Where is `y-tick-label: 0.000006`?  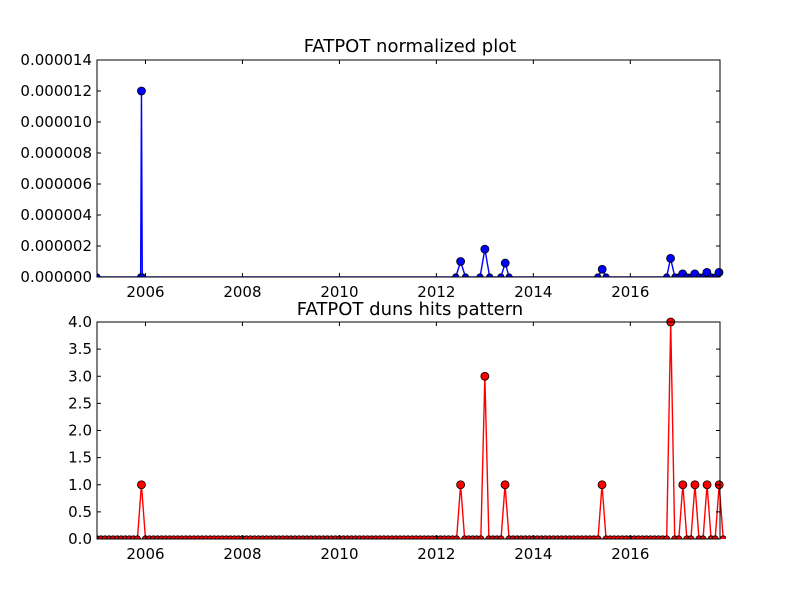 y-tick-label: 0.000006 is located at coordinates (56, 184).